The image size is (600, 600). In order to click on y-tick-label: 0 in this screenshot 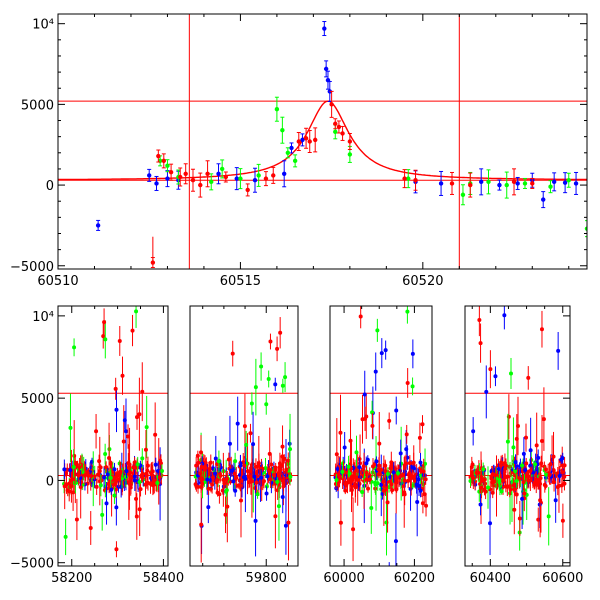, I will do `click(50, 186)`.